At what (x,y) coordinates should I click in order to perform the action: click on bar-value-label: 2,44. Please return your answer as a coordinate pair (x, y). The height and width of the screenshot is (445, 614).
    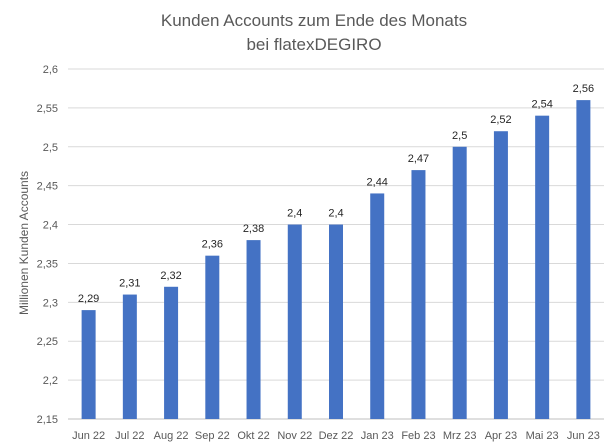
    Looking at the image, I should click on (377, 182).